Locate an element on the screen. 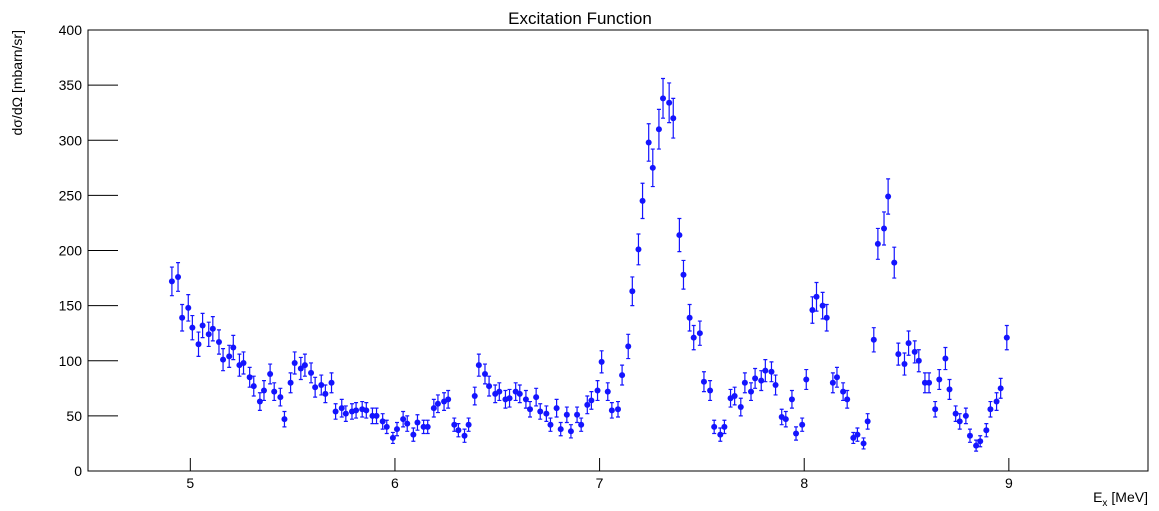 This screenshot has width=1159, height=511. y-tick-label: 350 is located at coordinates (71, 85).